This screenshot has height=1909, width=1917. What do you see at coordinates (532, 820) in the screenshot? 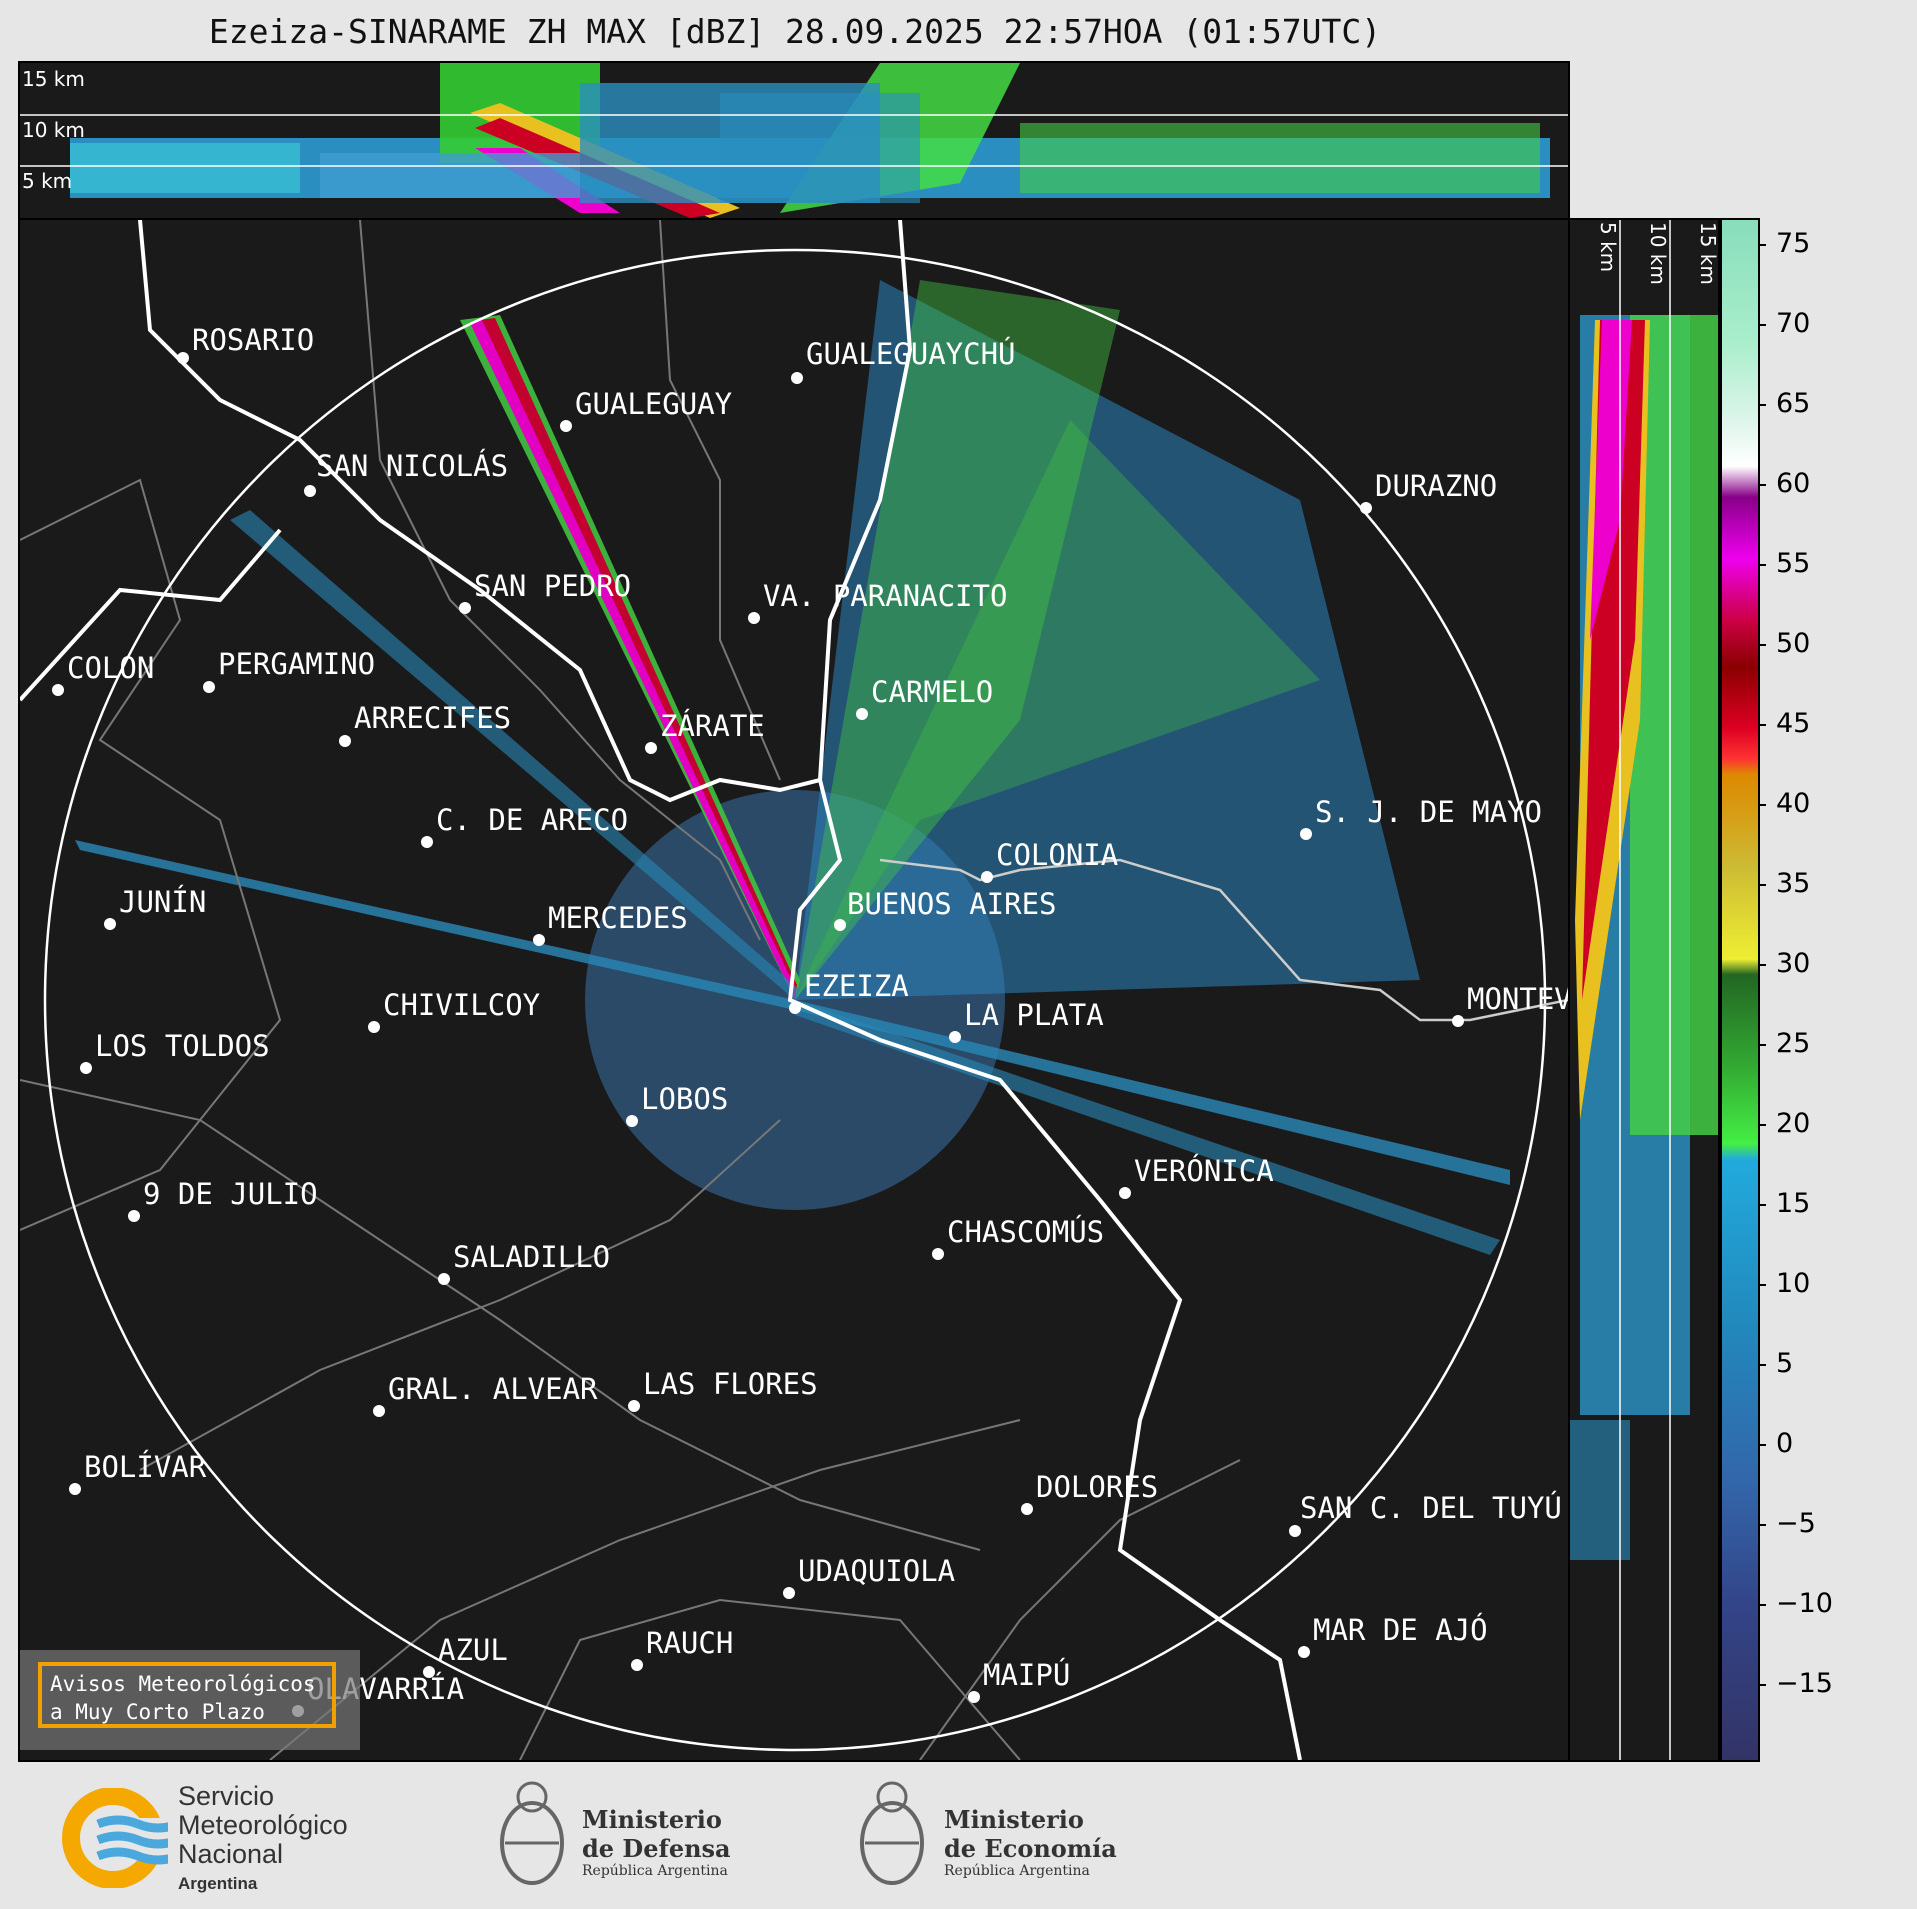
I see `city-label-c-de-areco: C. DE ARECO` at bounding box center [532, 820].